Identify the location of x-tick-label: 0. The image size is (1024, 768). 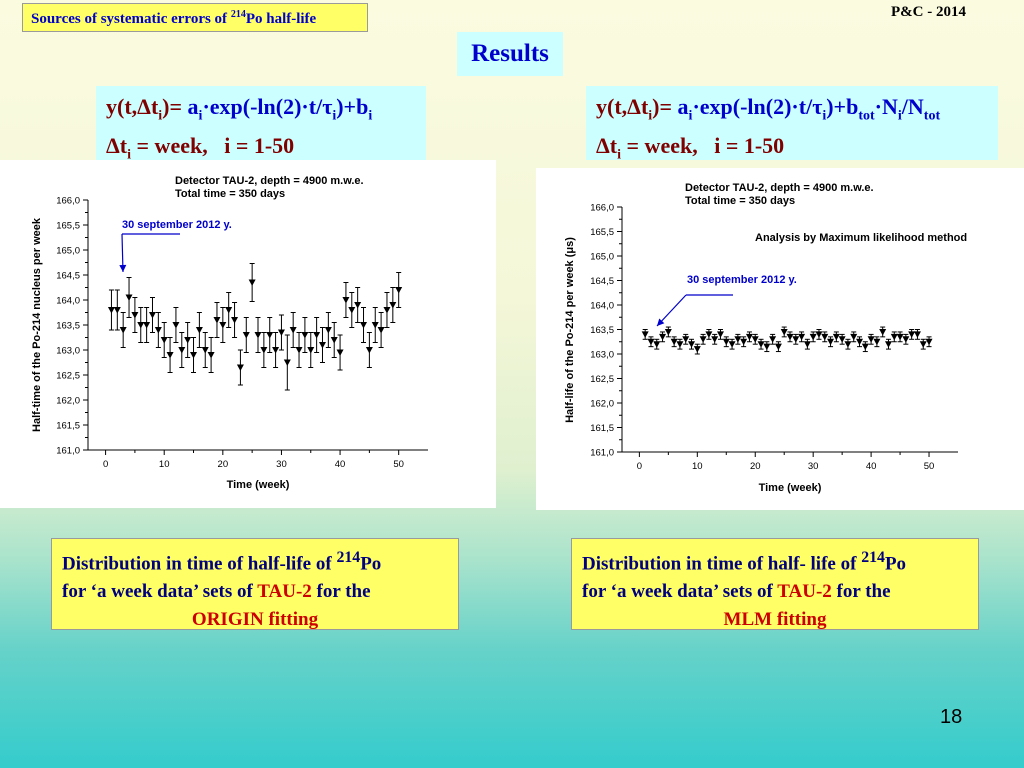
(105, 464).